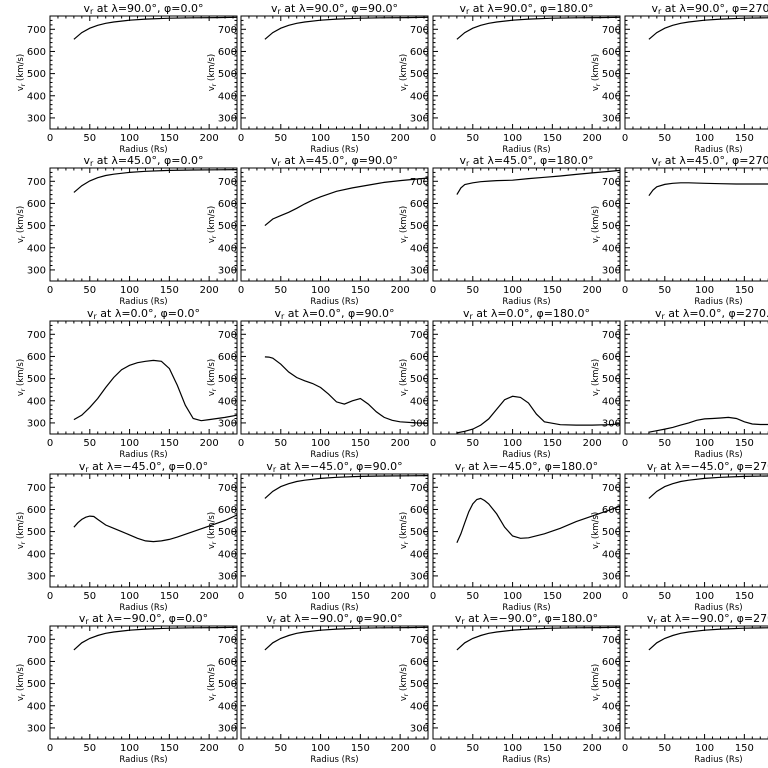  Describe the element at coordinates (339, 618) in the screenshot. I see `title-text: at λ=−90.0°, φ=90.0°` at that location.